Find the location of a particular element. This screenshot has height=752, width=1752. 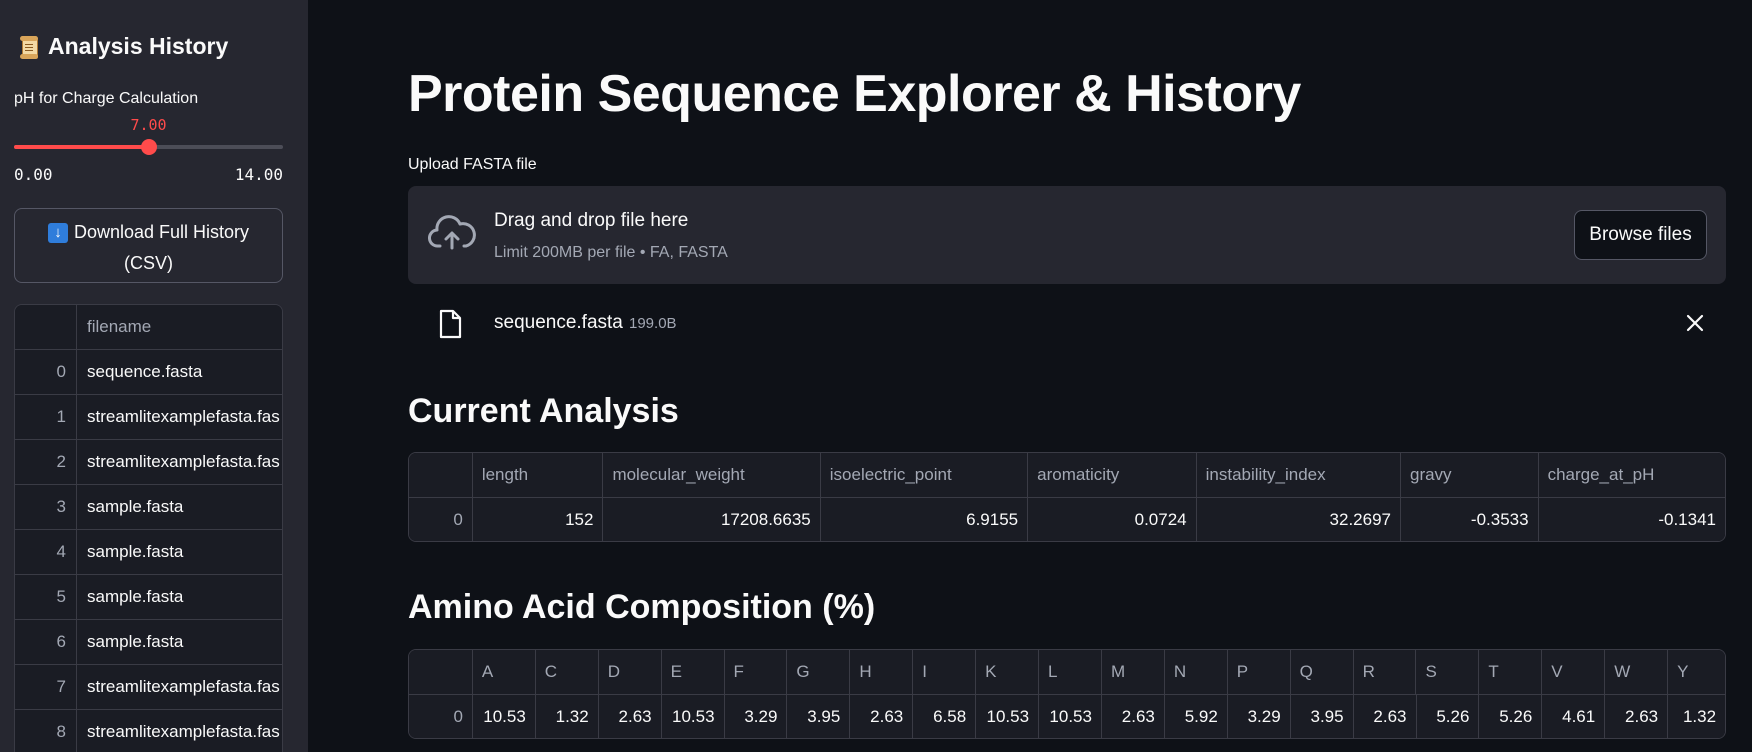

table-row: 5 sample.fasta is located at coordinates (148, 597).